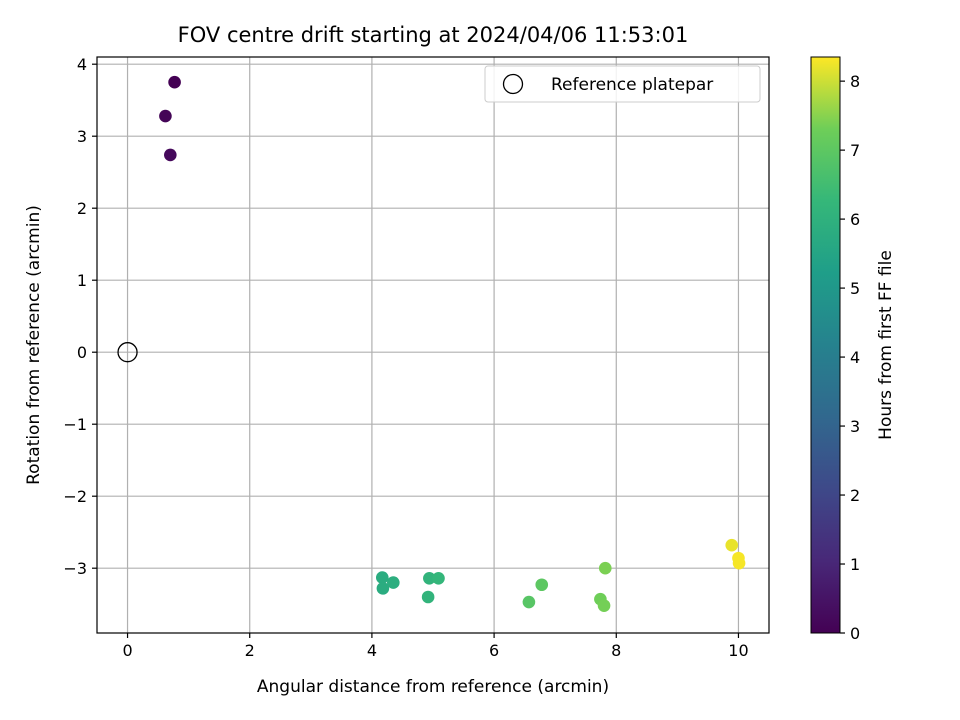  I want to click on legend-label: Reference platepar, so click(632, 85).